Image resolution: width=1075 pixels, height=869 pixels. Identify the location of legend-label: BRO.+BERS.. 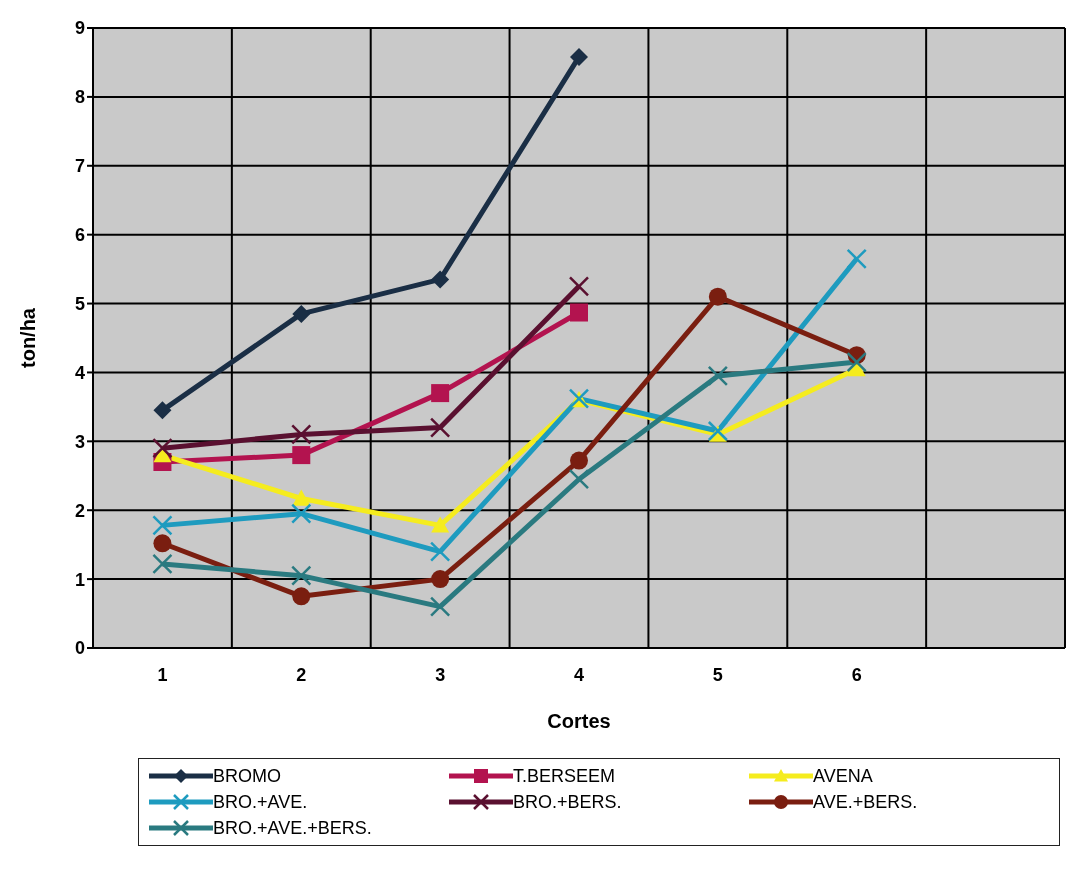
(567, 802).